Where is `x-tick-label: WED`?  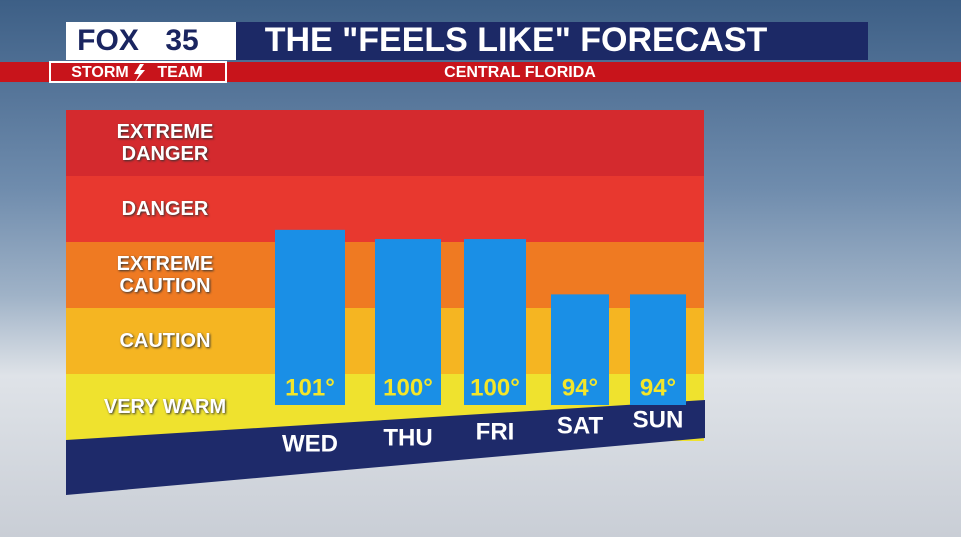
x-tick-label: WED is located at coordinates (310, 443).